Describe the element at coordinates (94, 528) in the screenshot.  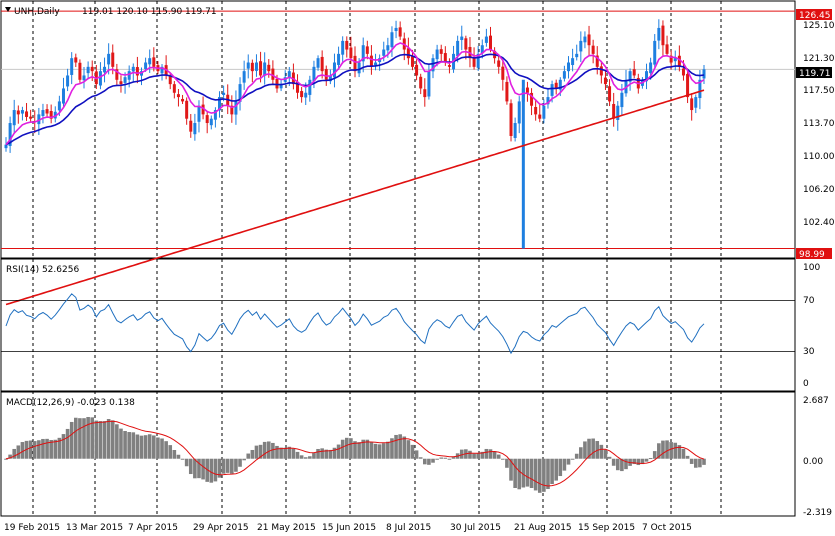
I see `time-label: 13 Mar 2015` at that location.